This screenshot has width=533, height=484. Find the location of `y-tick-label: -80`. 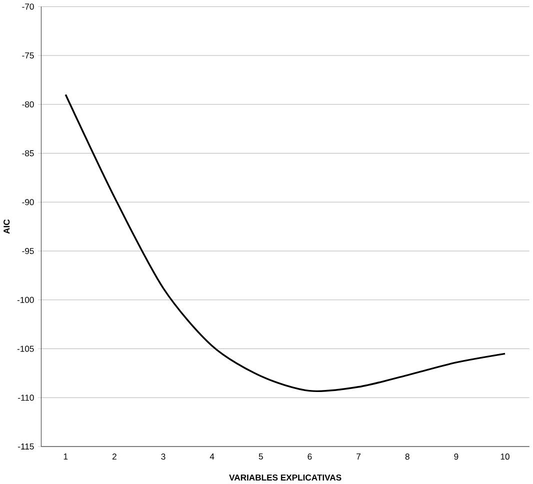

y-tick-label: -80 is located at coordinates (28, 104).